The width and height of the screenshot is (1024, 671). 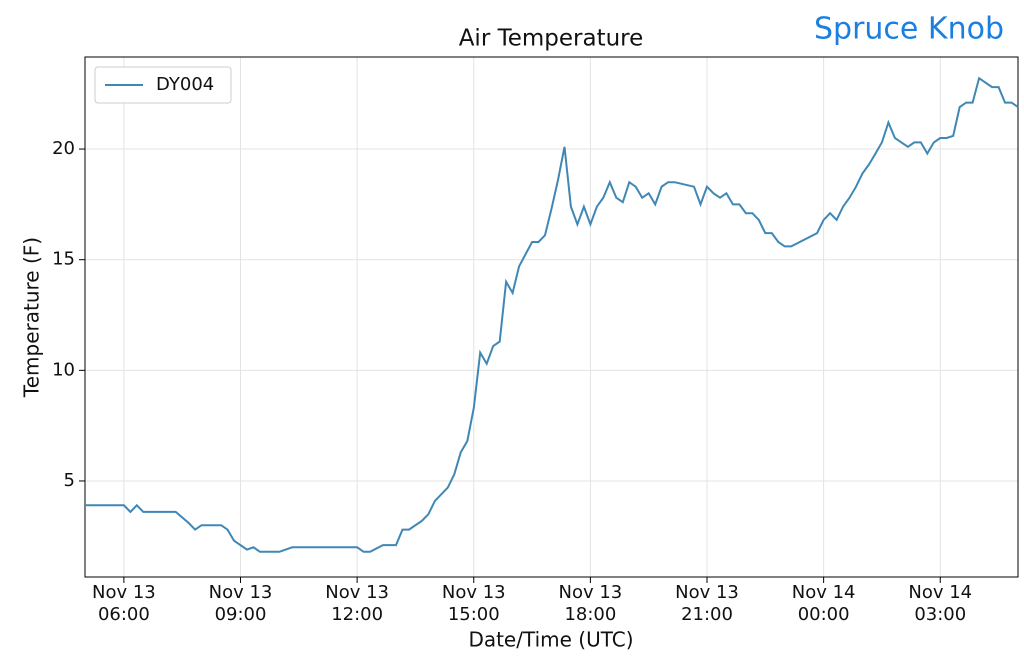 I want to click on legend-box, so click(x=163, y=85).